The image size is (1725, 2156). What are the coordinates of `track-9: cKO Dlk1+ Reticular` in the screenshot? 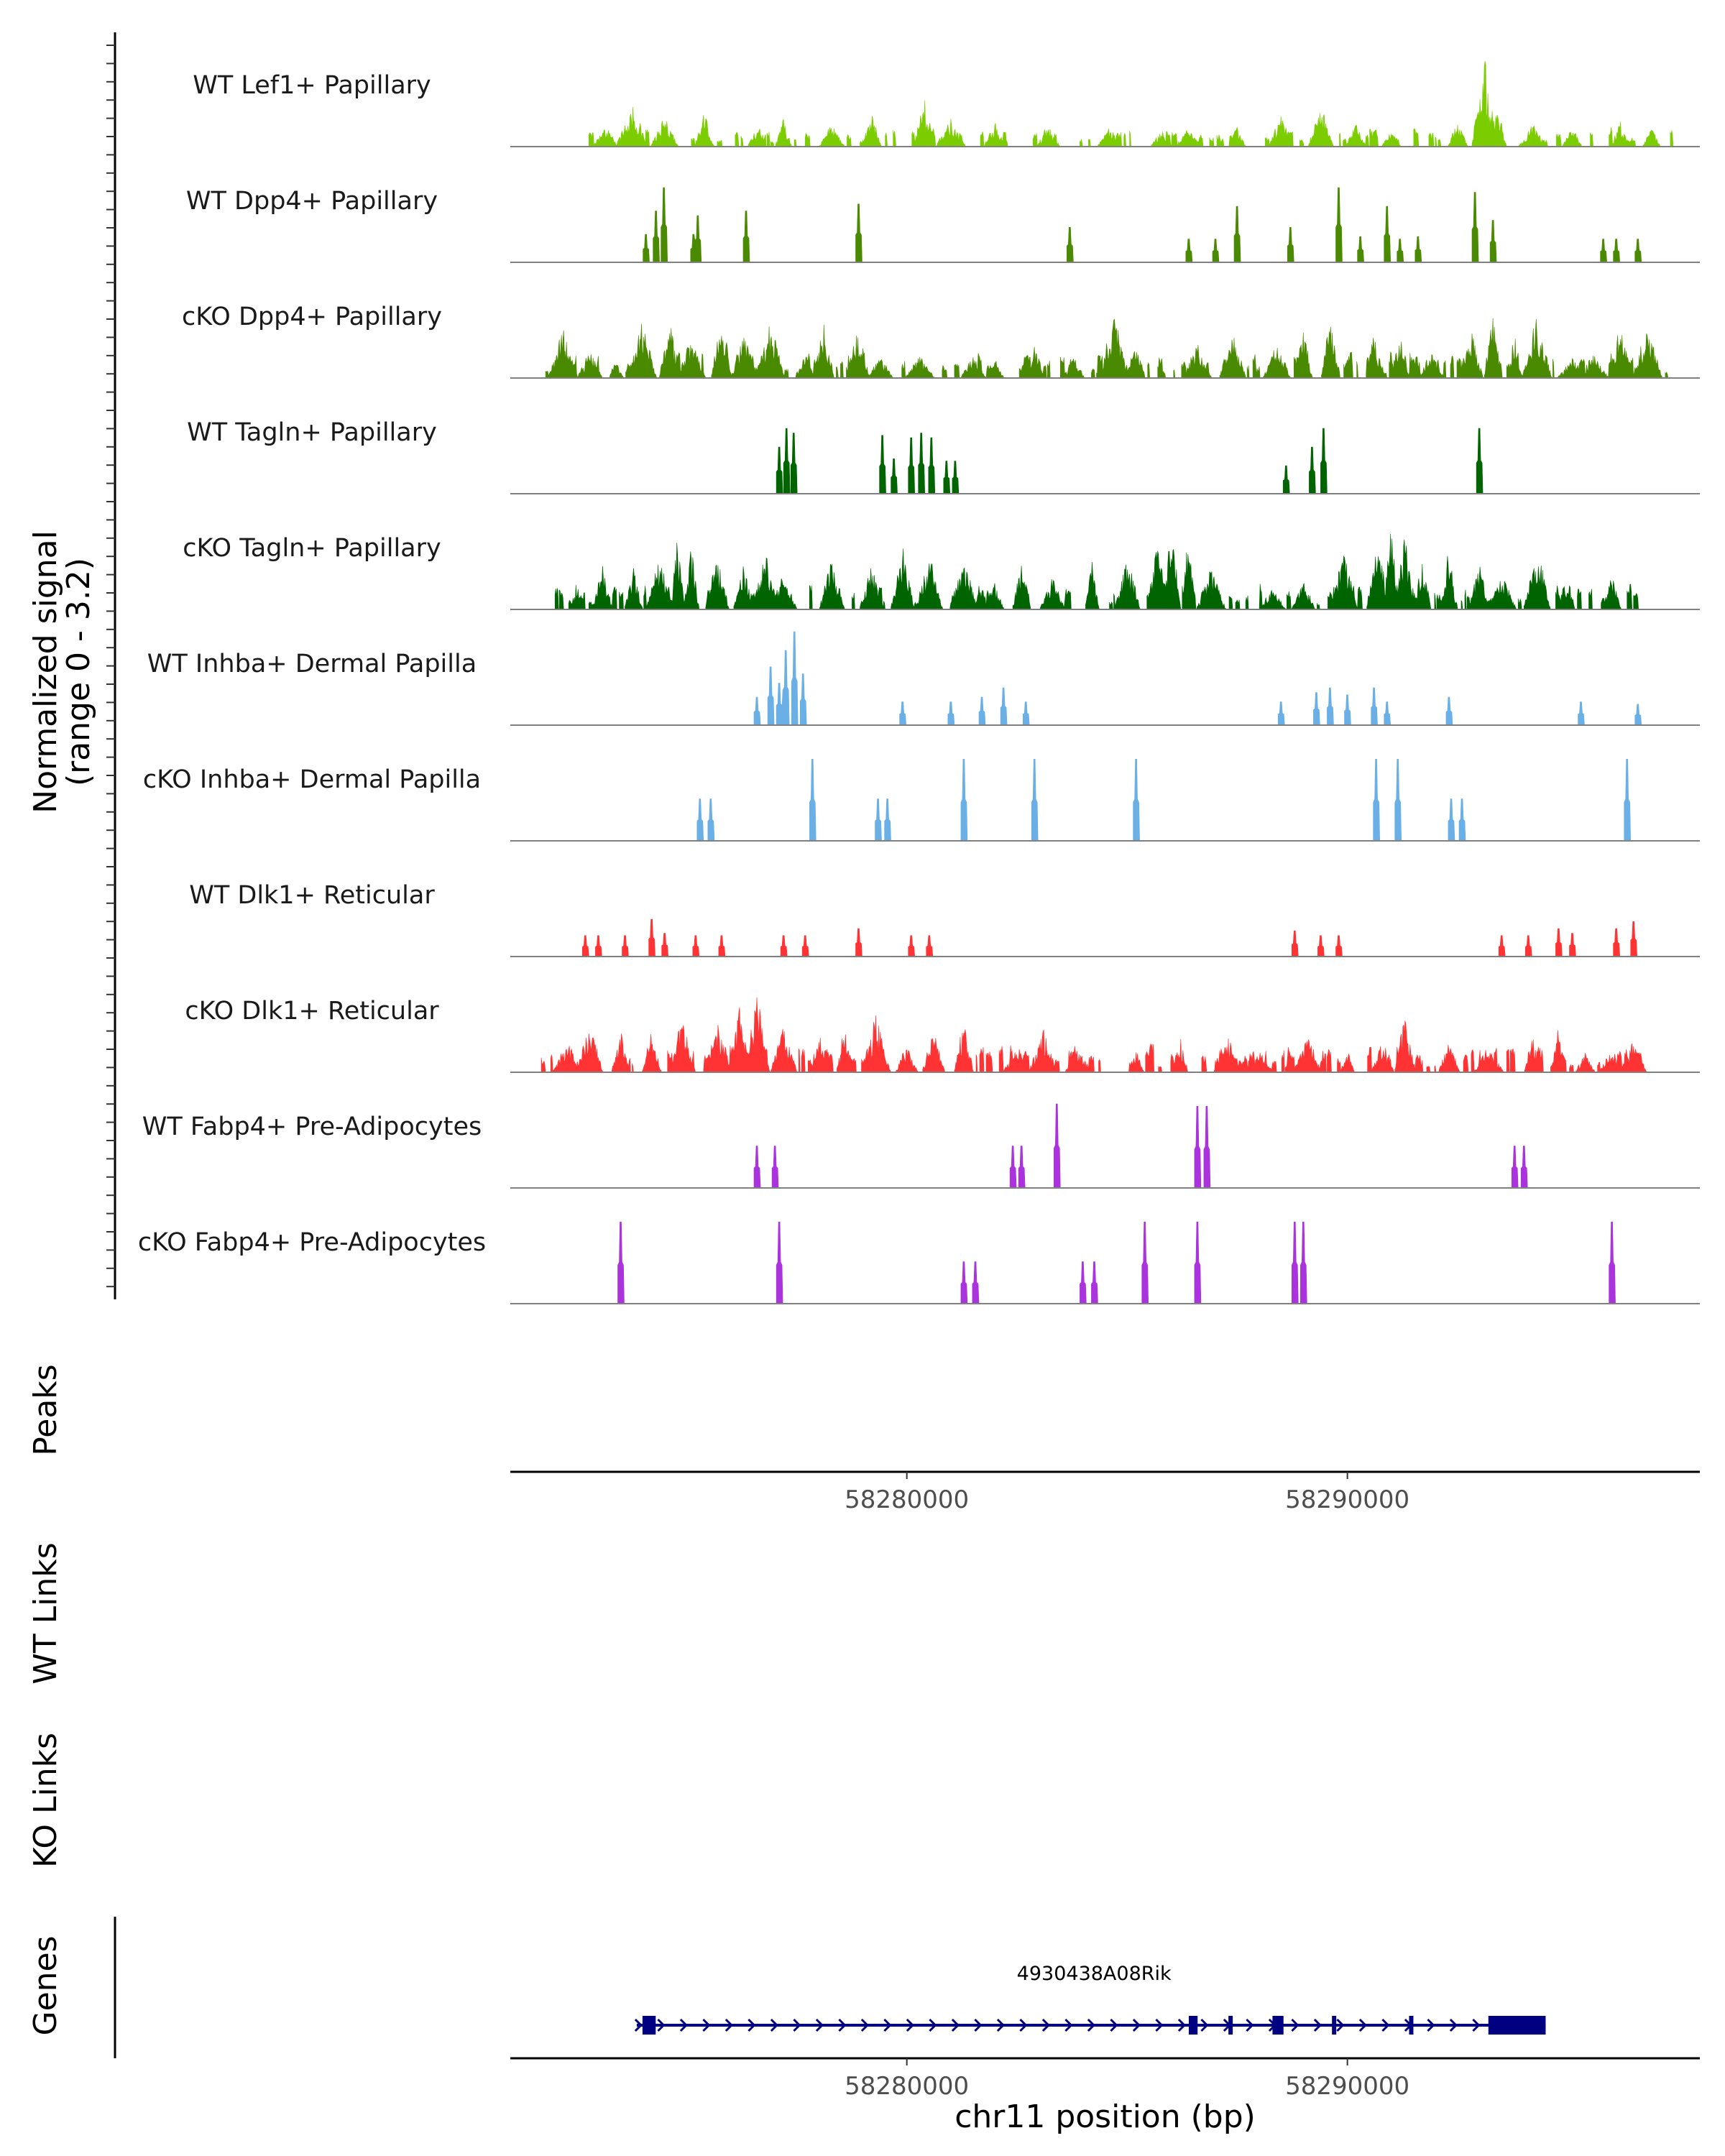 It's located at (942, 1035).